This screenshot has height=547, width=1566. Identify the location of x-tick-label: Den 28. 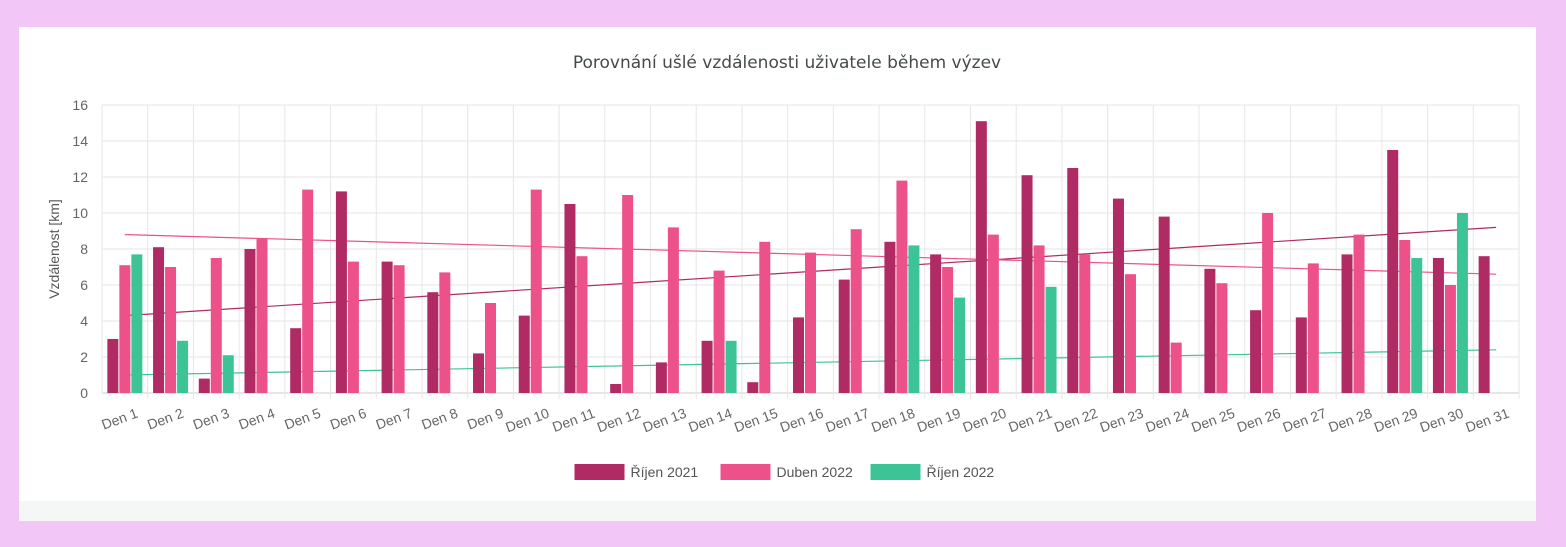
(1350, 420).